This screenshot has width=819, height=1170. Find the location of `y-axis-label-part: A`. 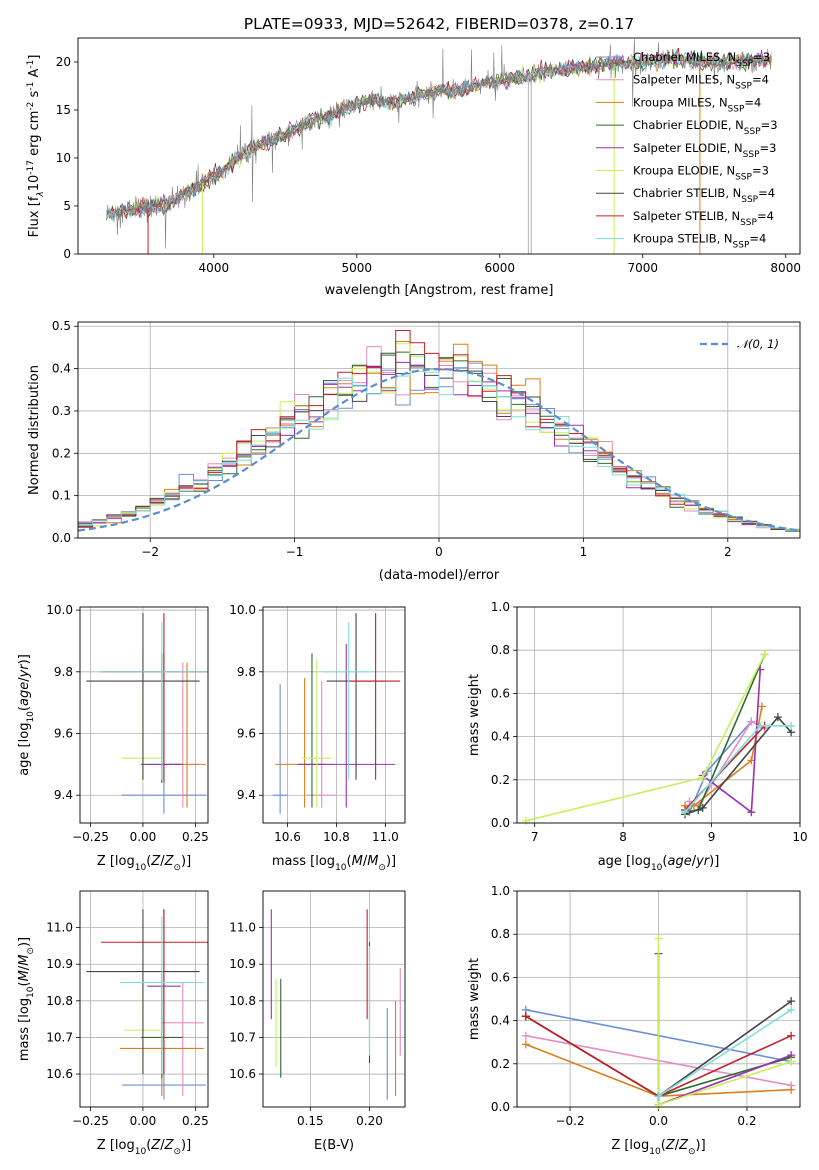

y-axis-label-part: A is located at coordinates (34, 75).